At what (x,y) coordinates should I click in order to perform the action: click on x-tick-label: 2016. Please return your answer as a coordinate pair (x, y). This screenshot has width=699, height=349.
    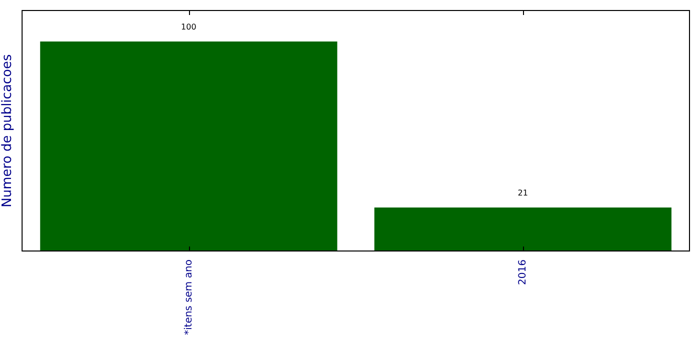
    Looking at the image, I should click on (522, 273).